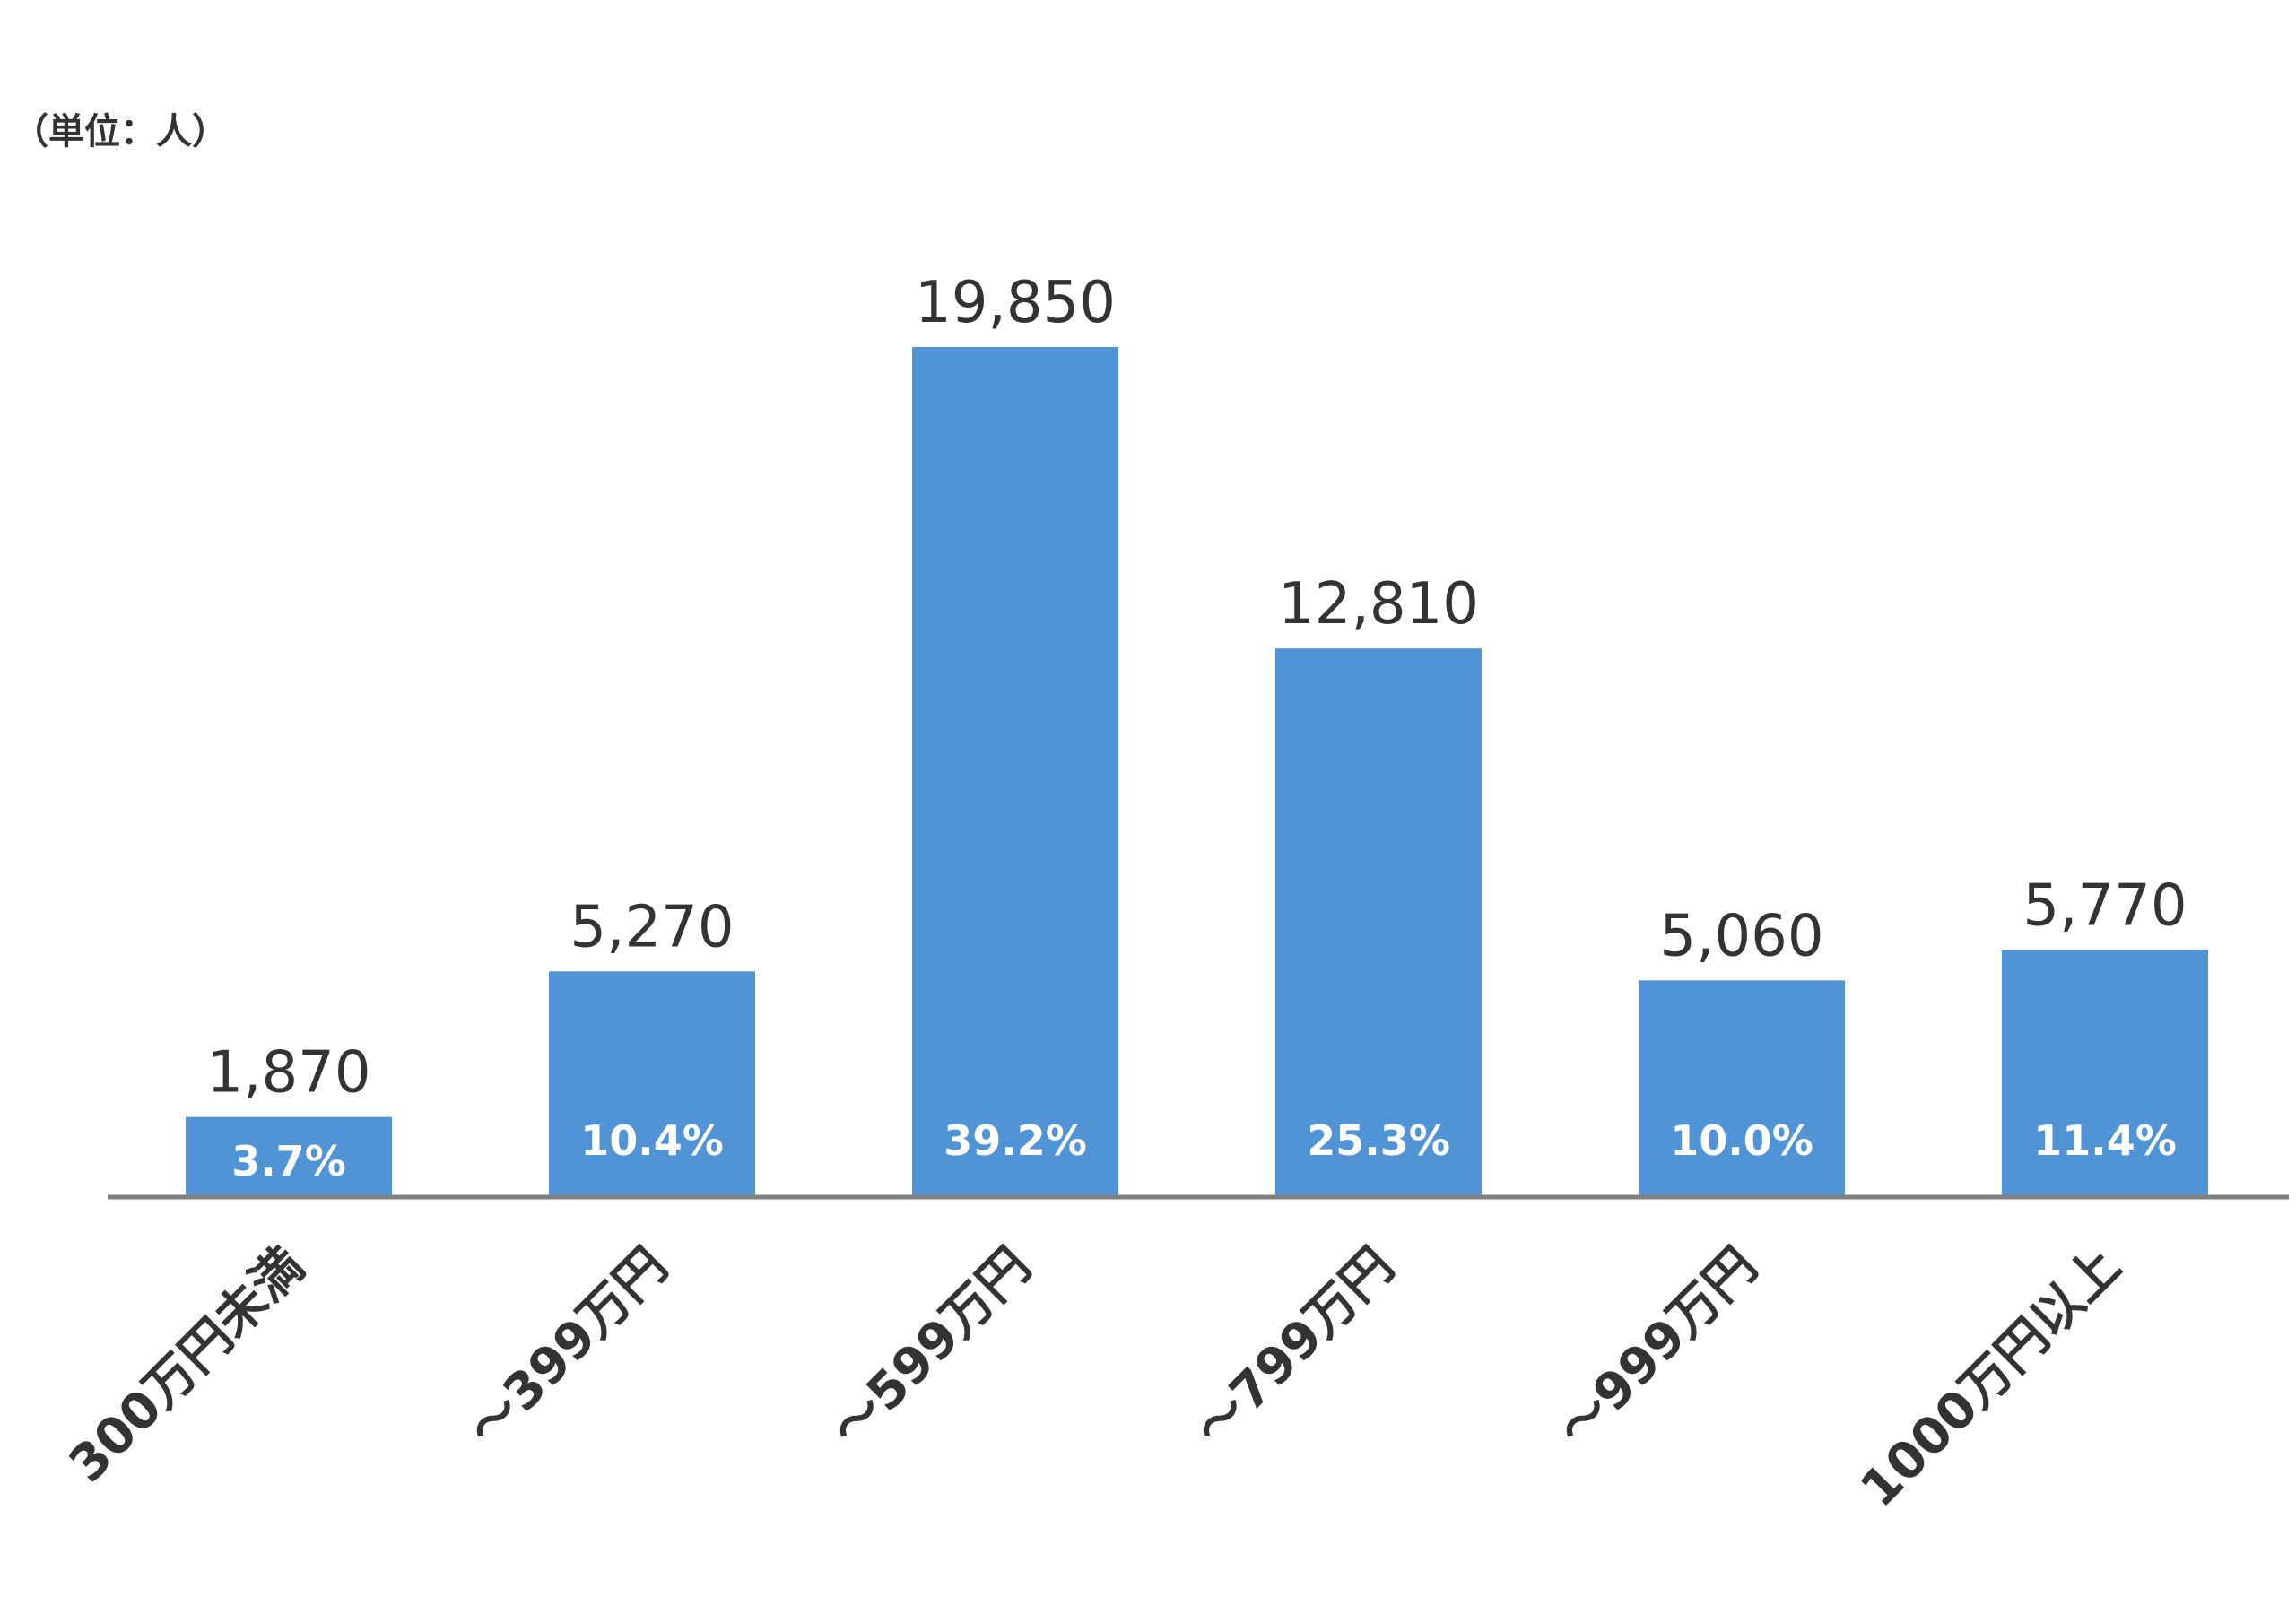  I want to click on unit-label: （単位：人）, so click(120, 131).